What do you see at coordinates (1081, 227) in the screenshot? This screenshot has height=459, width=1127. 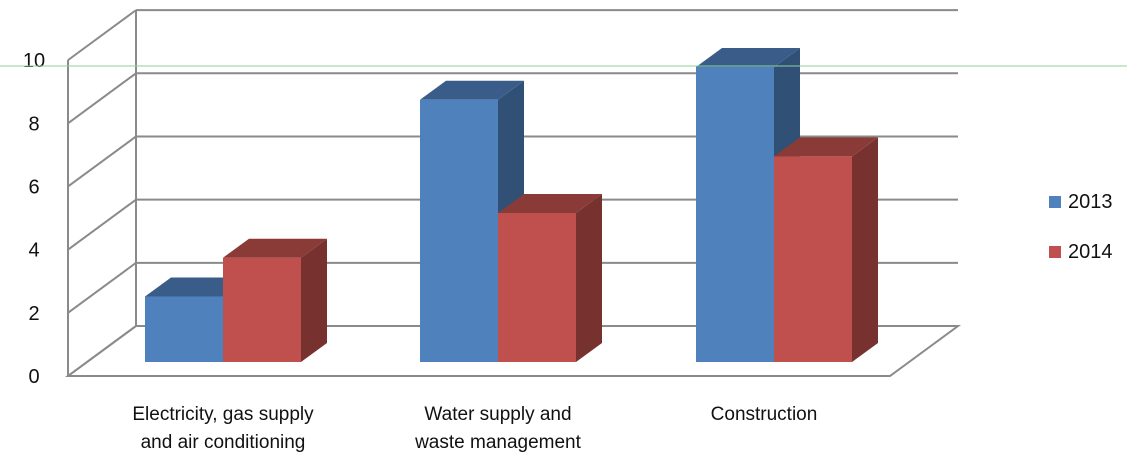 I see `legend: 2013 2014` at bounding box center [1081, 227].